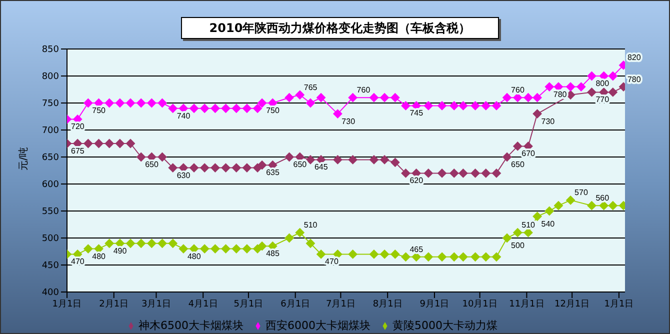 This screenshot has height=334, width=670. Describe the element at coordinates (194, 256) in the screenshot. I see `data-label: 480` at that location.